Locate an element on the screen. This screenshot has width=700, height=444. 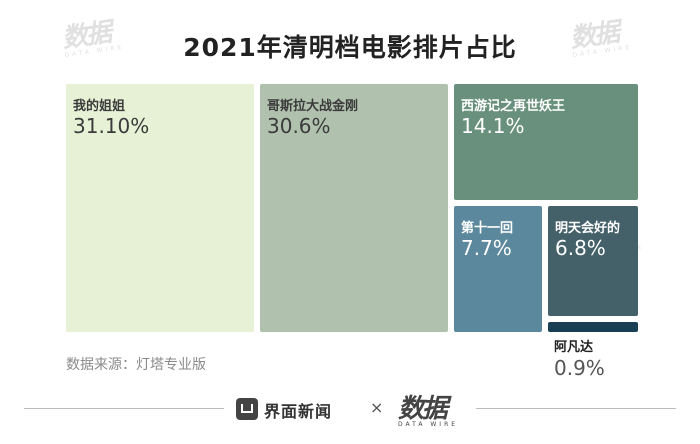
tile-label: 阿凡达 is located at coordinates (574, 347).